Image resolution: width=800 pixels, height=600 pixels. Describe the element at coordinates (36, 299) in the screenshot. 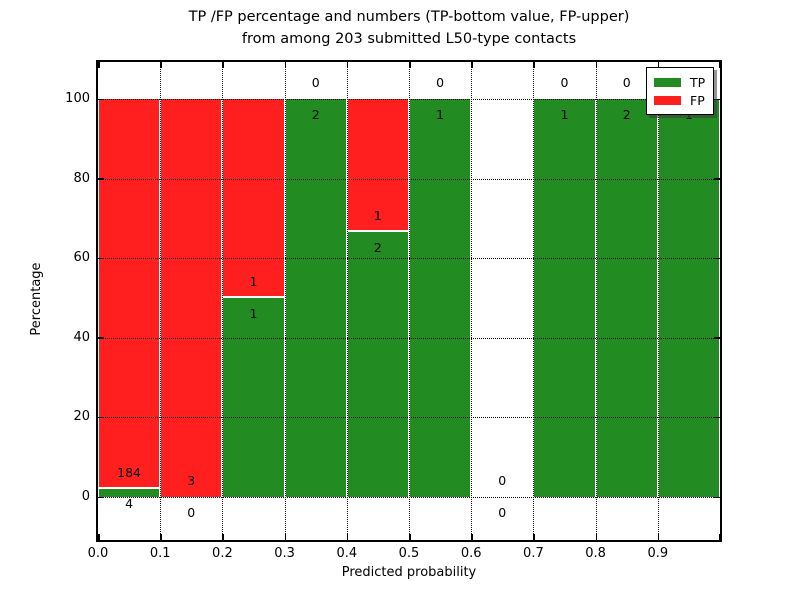

I see `y-axis-label: Percentage` at that location.